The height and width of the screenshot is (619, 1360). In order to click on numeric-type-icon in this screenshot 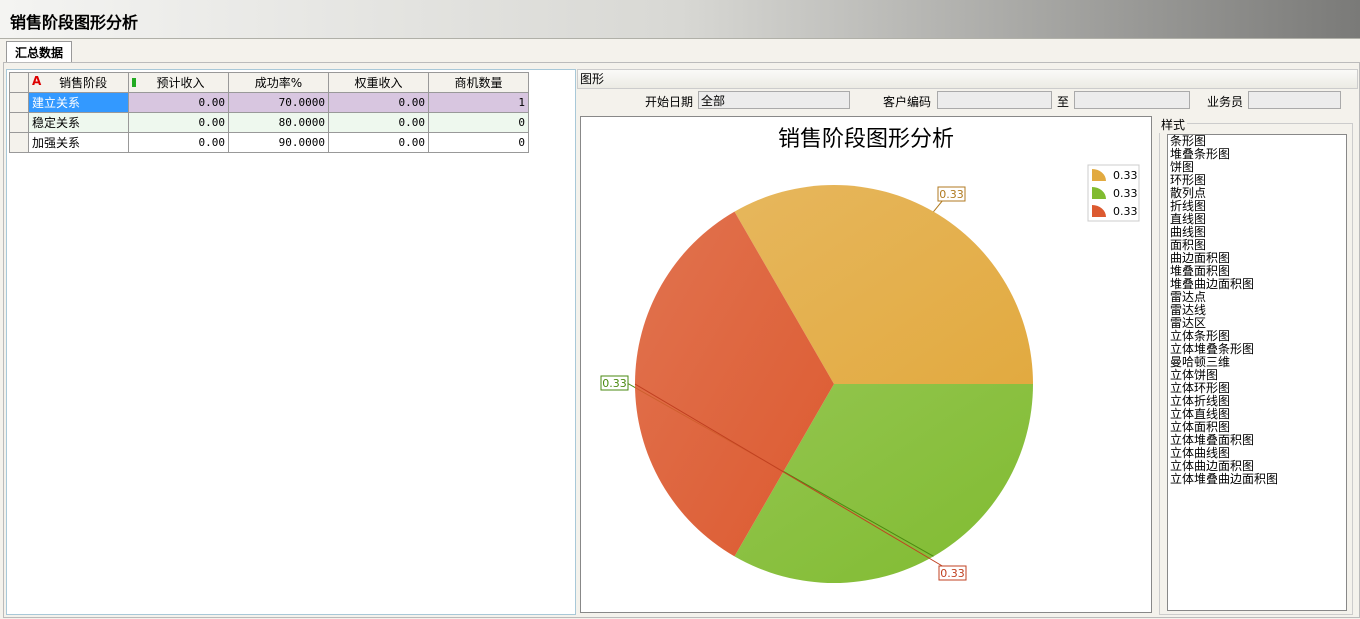, I will do `click(134, 82)`.